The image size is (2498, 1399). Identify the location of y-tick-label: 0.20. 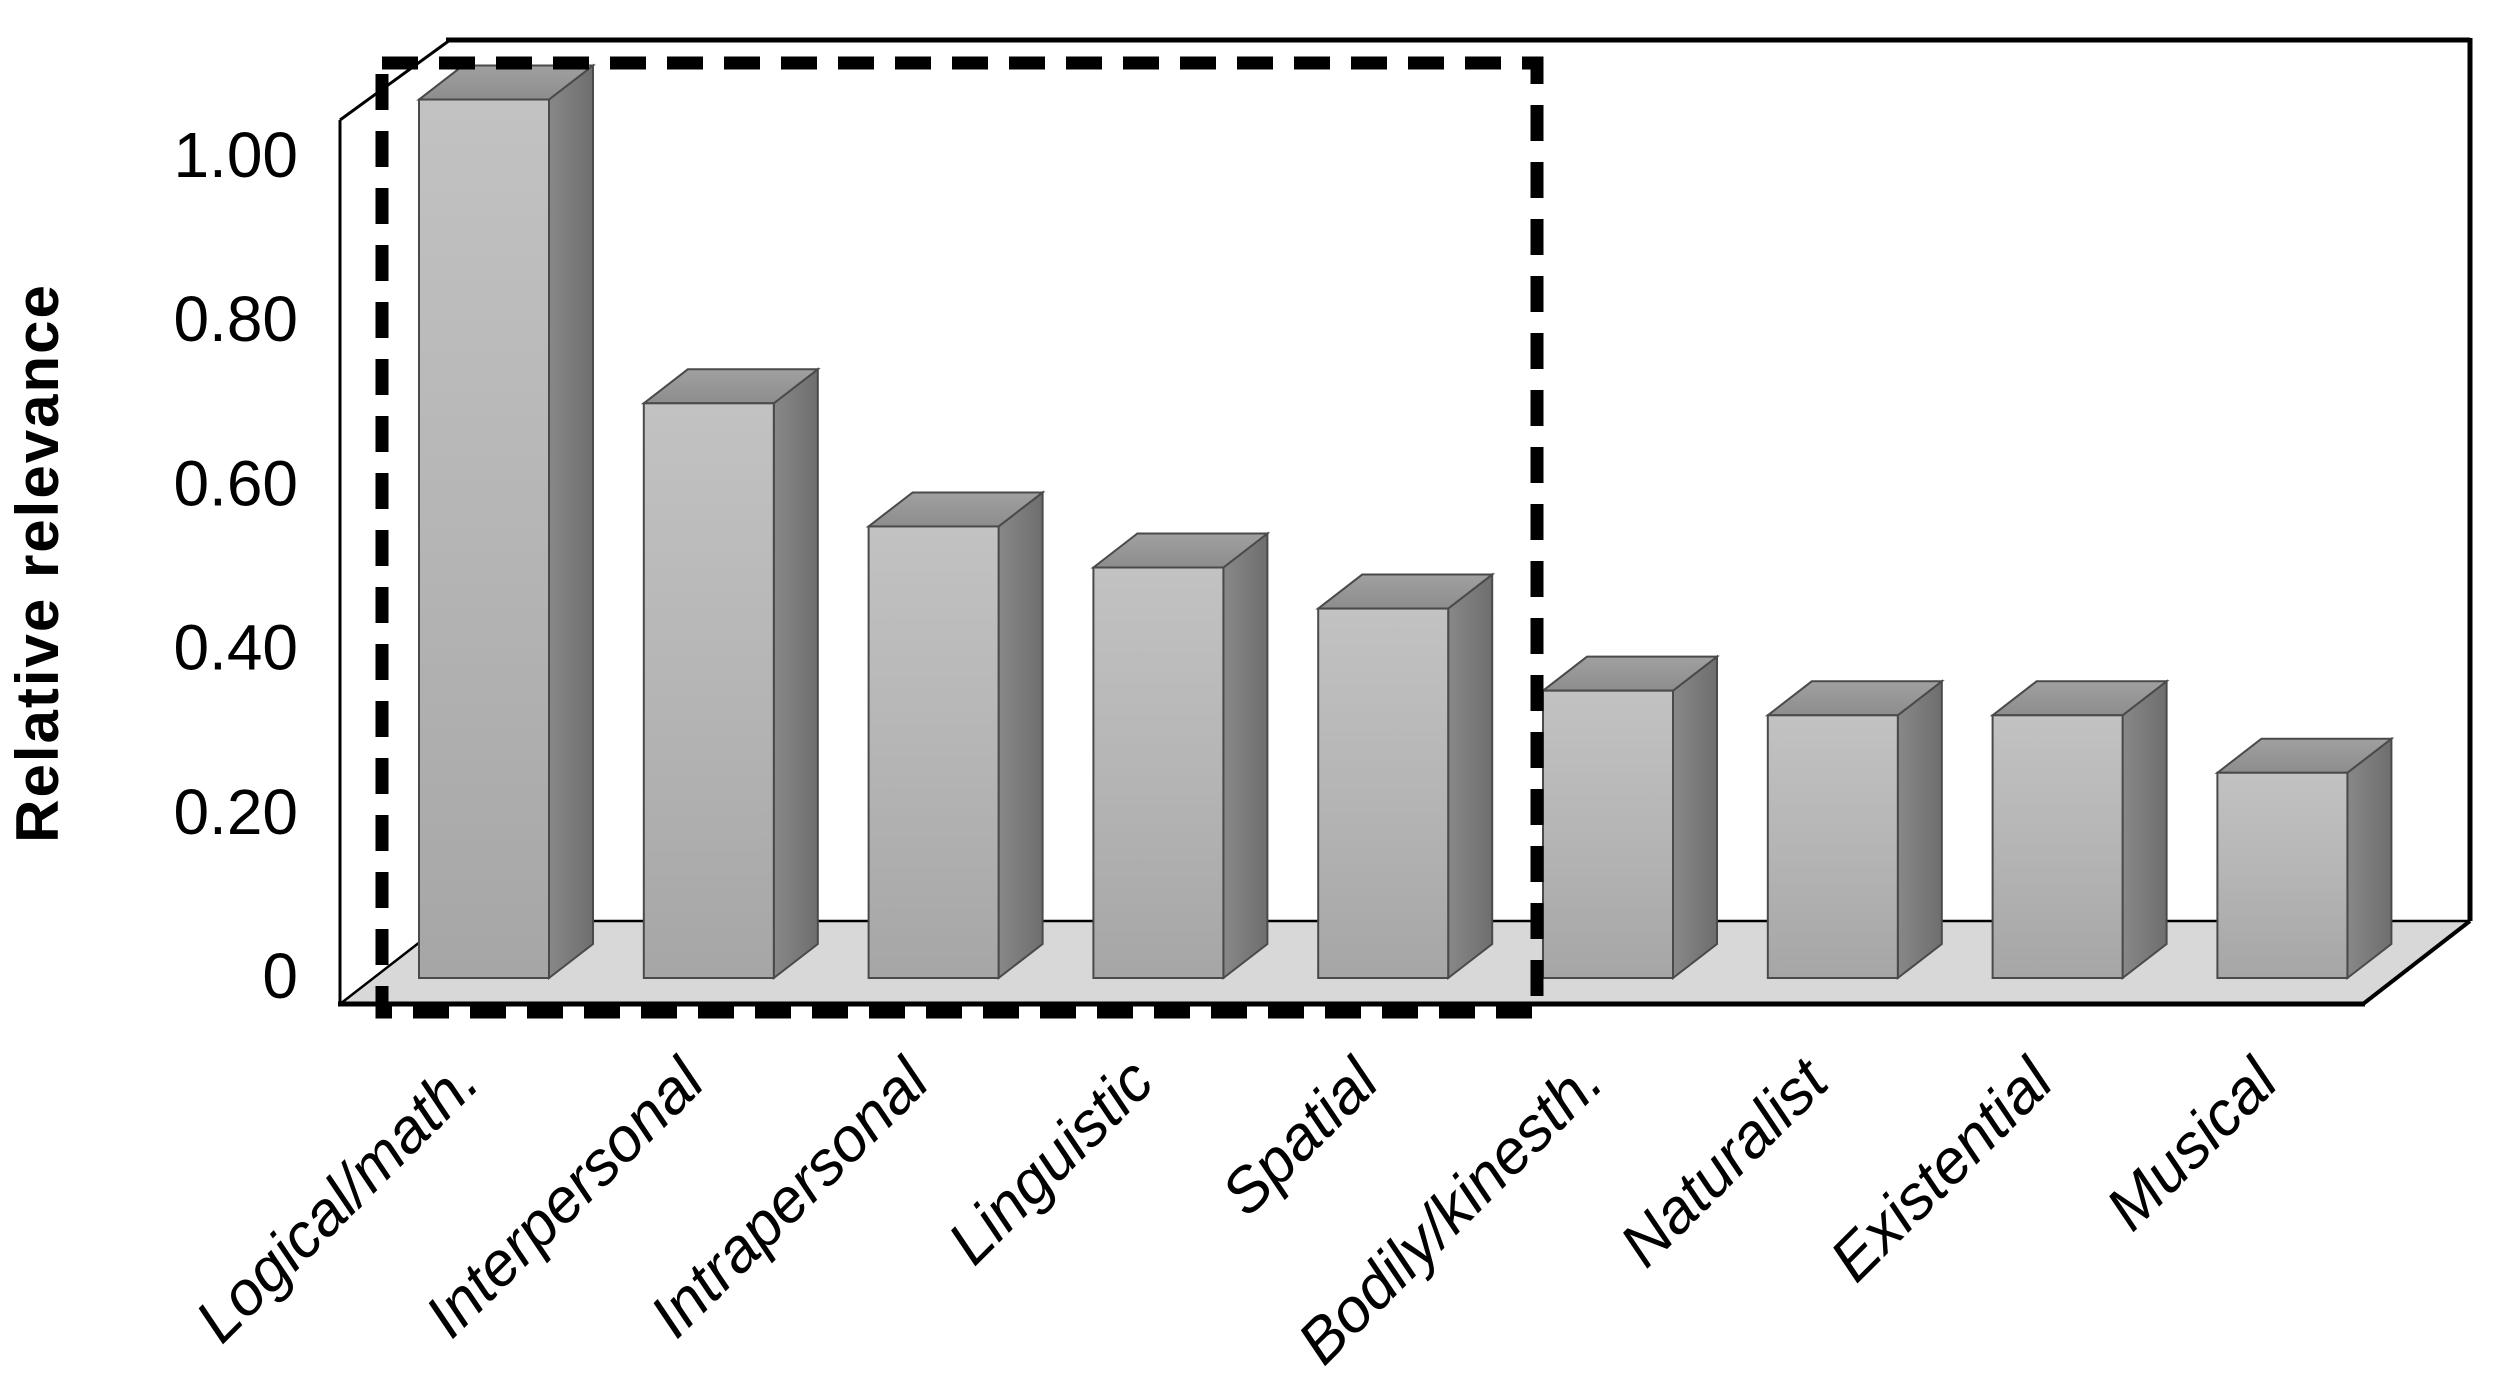
(235, 812).